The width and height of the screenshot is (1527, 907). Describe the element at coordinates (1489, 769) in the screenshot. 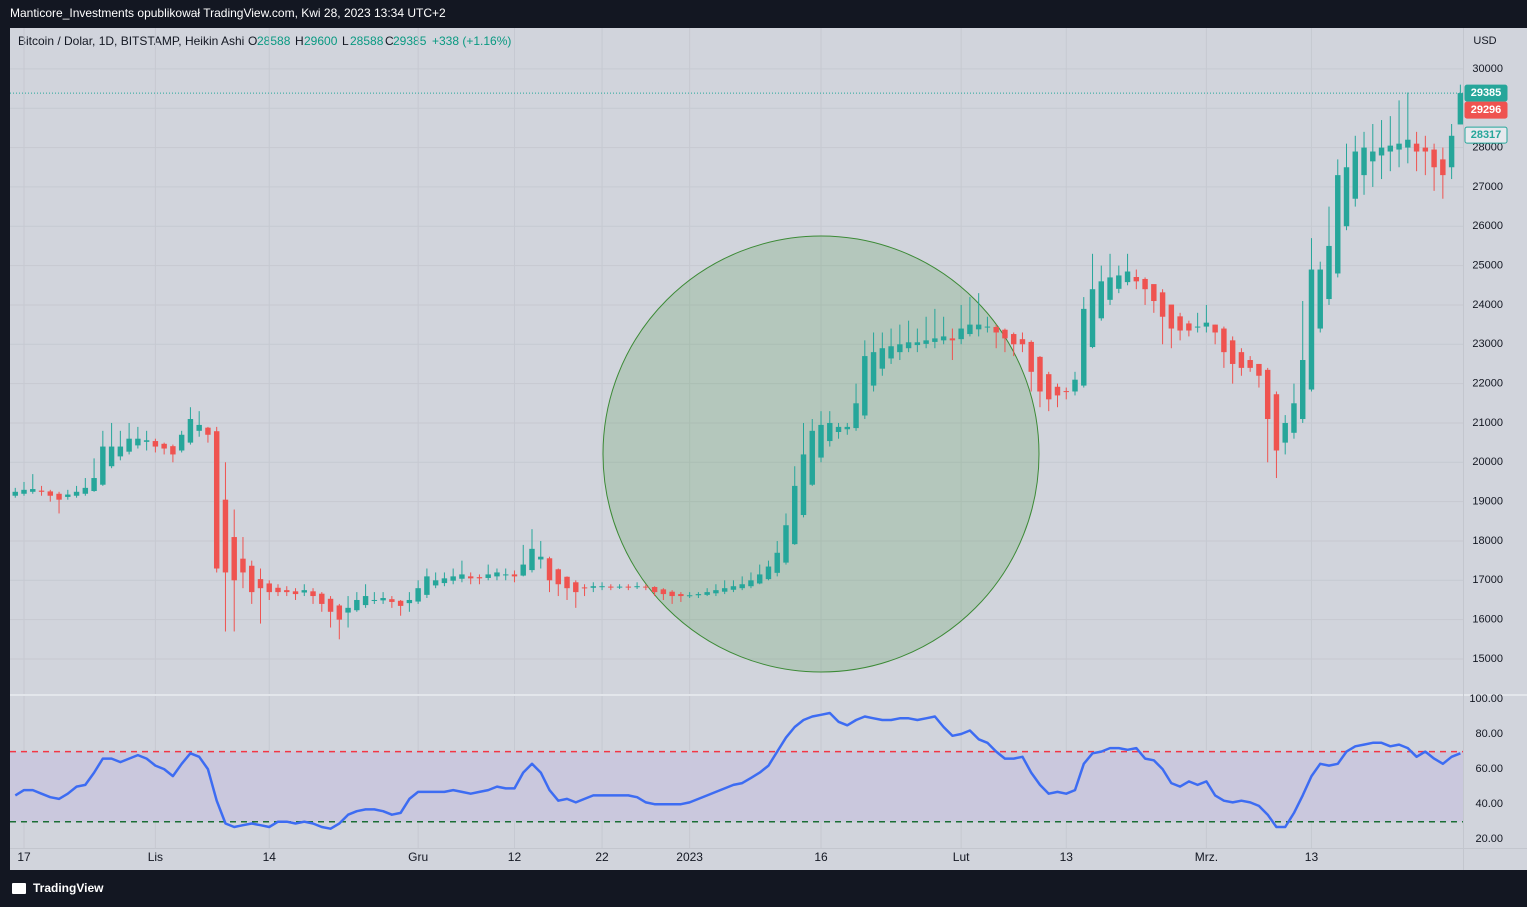

I see `y-tick-label: 60.00` at that location.